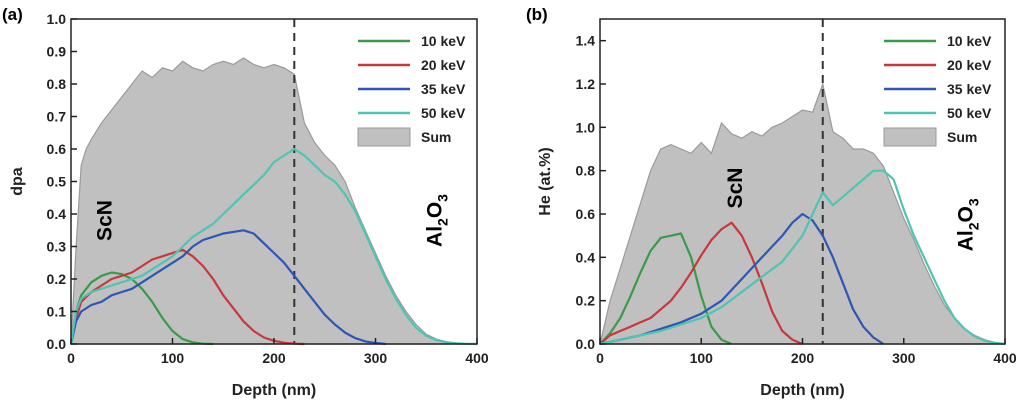  What do you see at coordinates (586, 41) in the screenshot?
I see `y-tick-label: 1.4` at bounding box center [586, 41].